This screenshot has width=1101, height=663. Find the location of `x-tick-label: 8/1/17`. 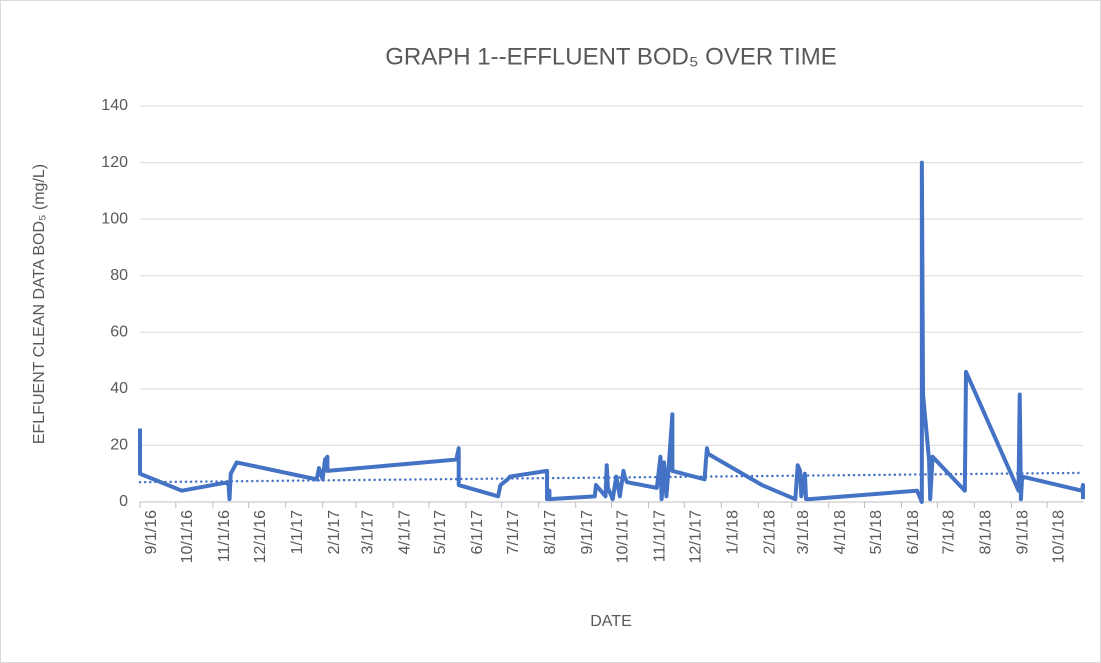

x-tick-label: 8/1/17 is located at coordinates (550, 532).